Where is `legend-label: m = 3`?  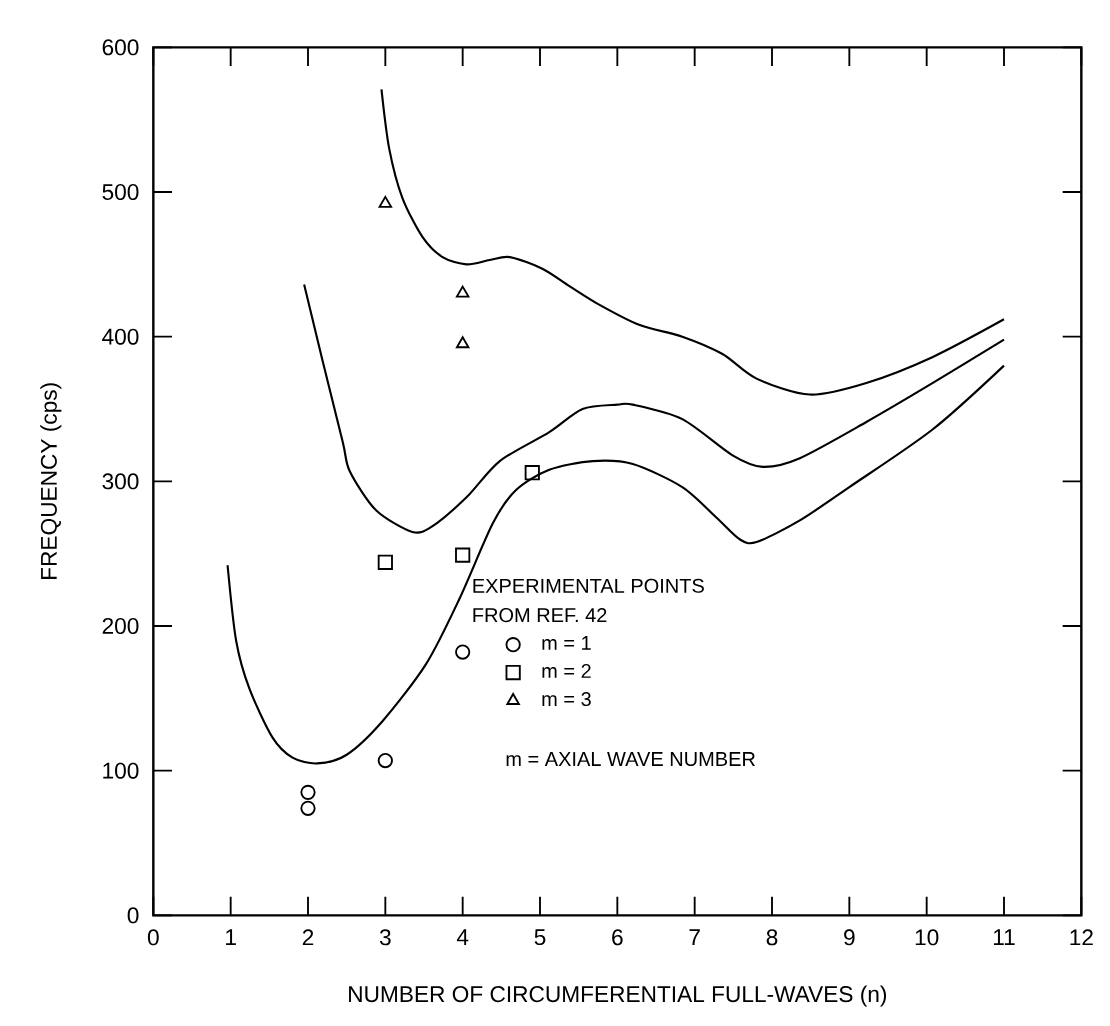 legend-label: m = 3 is located at coordinates (566, 699).